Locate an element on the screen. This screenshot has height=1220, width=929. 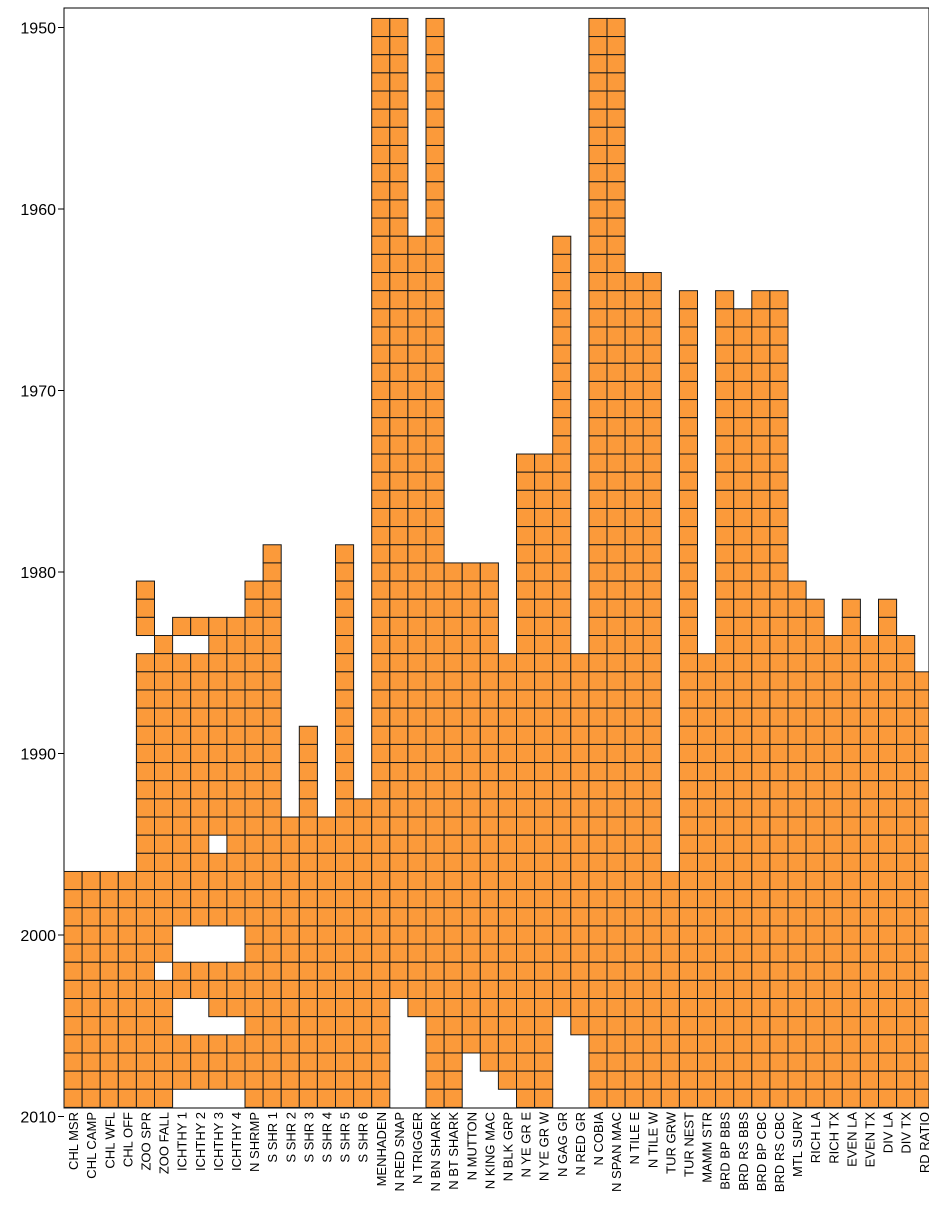
x-tick-label: N SHRMP is located at coordinates (254, 1142).